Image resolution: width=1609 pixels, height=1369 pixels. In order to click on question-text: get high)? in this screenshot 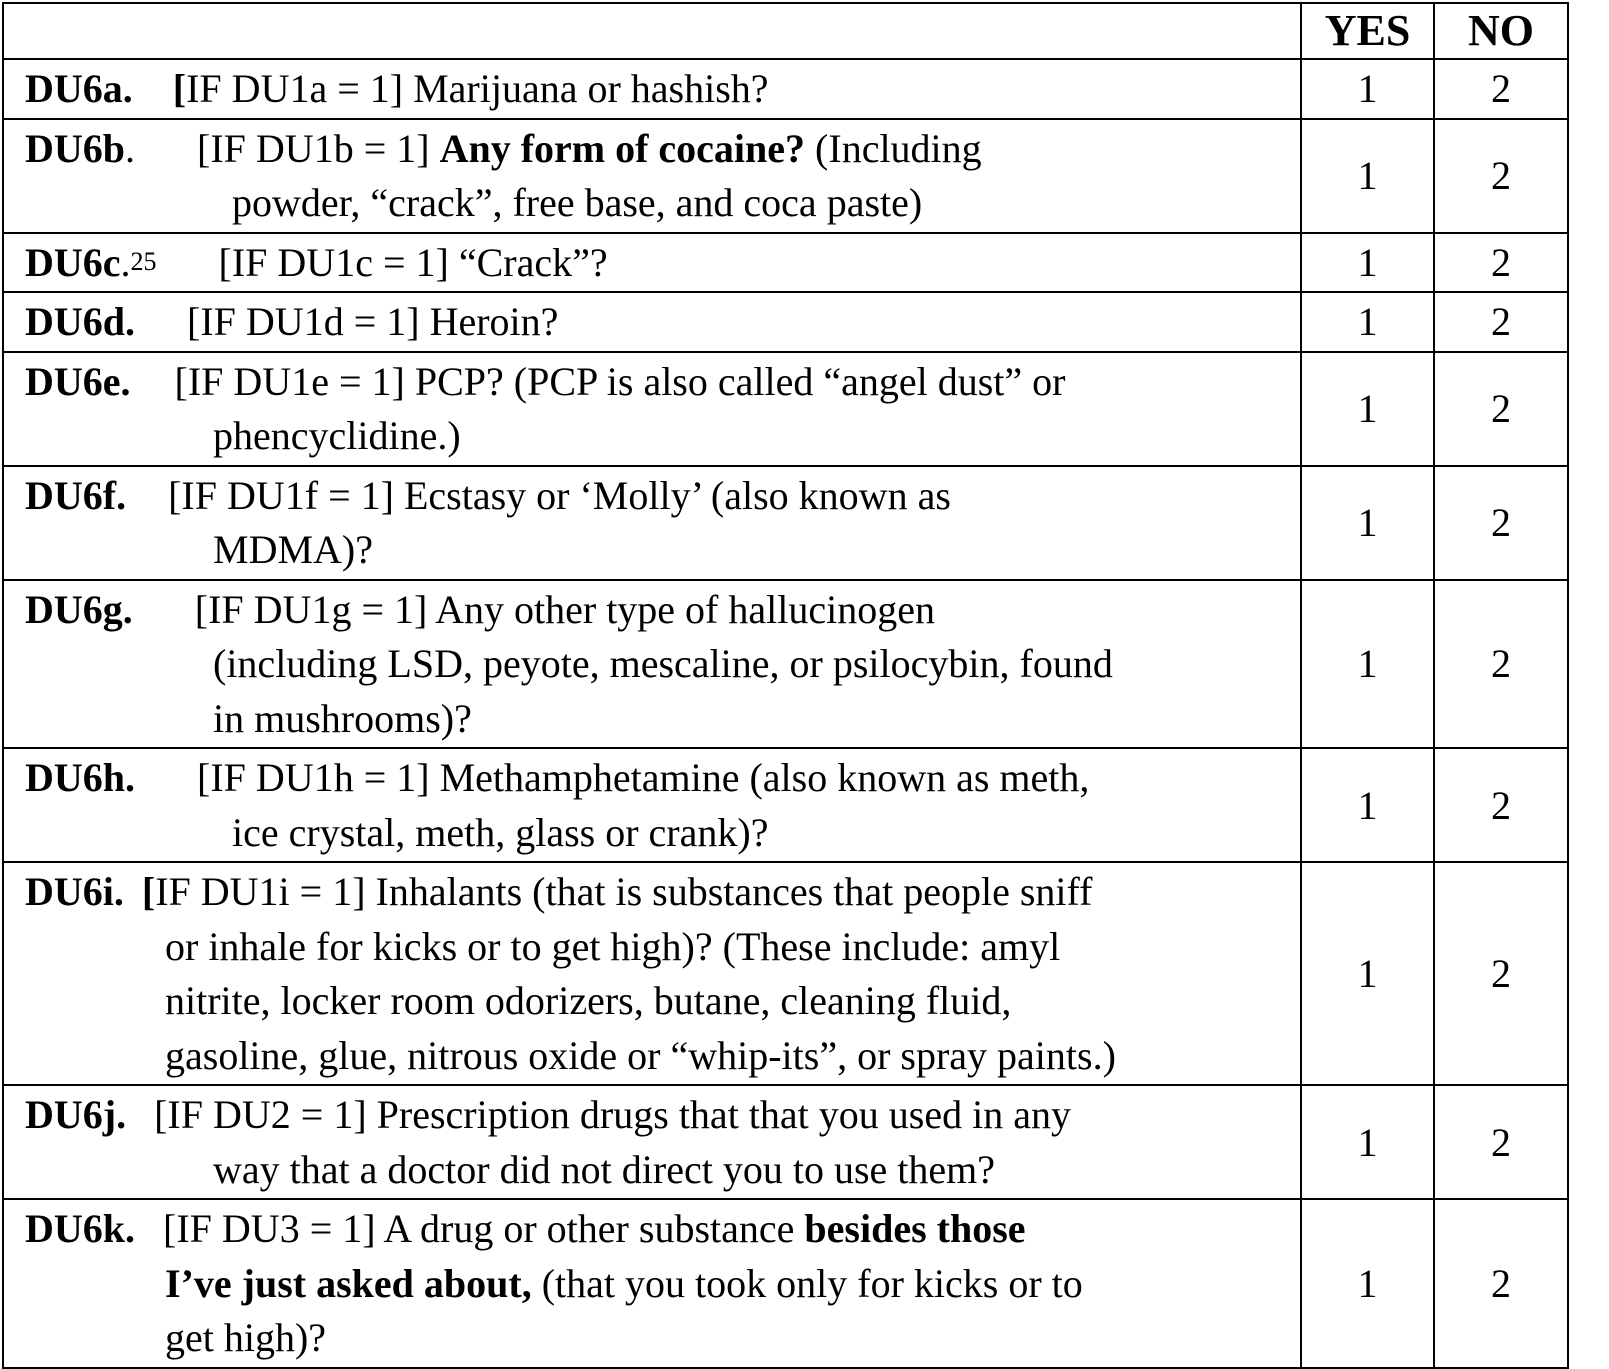, I will do `click(246, 1337)`.